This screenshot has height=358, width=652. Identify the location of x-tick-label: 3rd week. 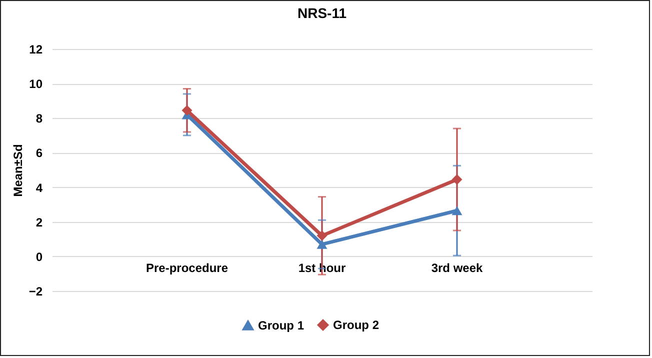
(457, 267).